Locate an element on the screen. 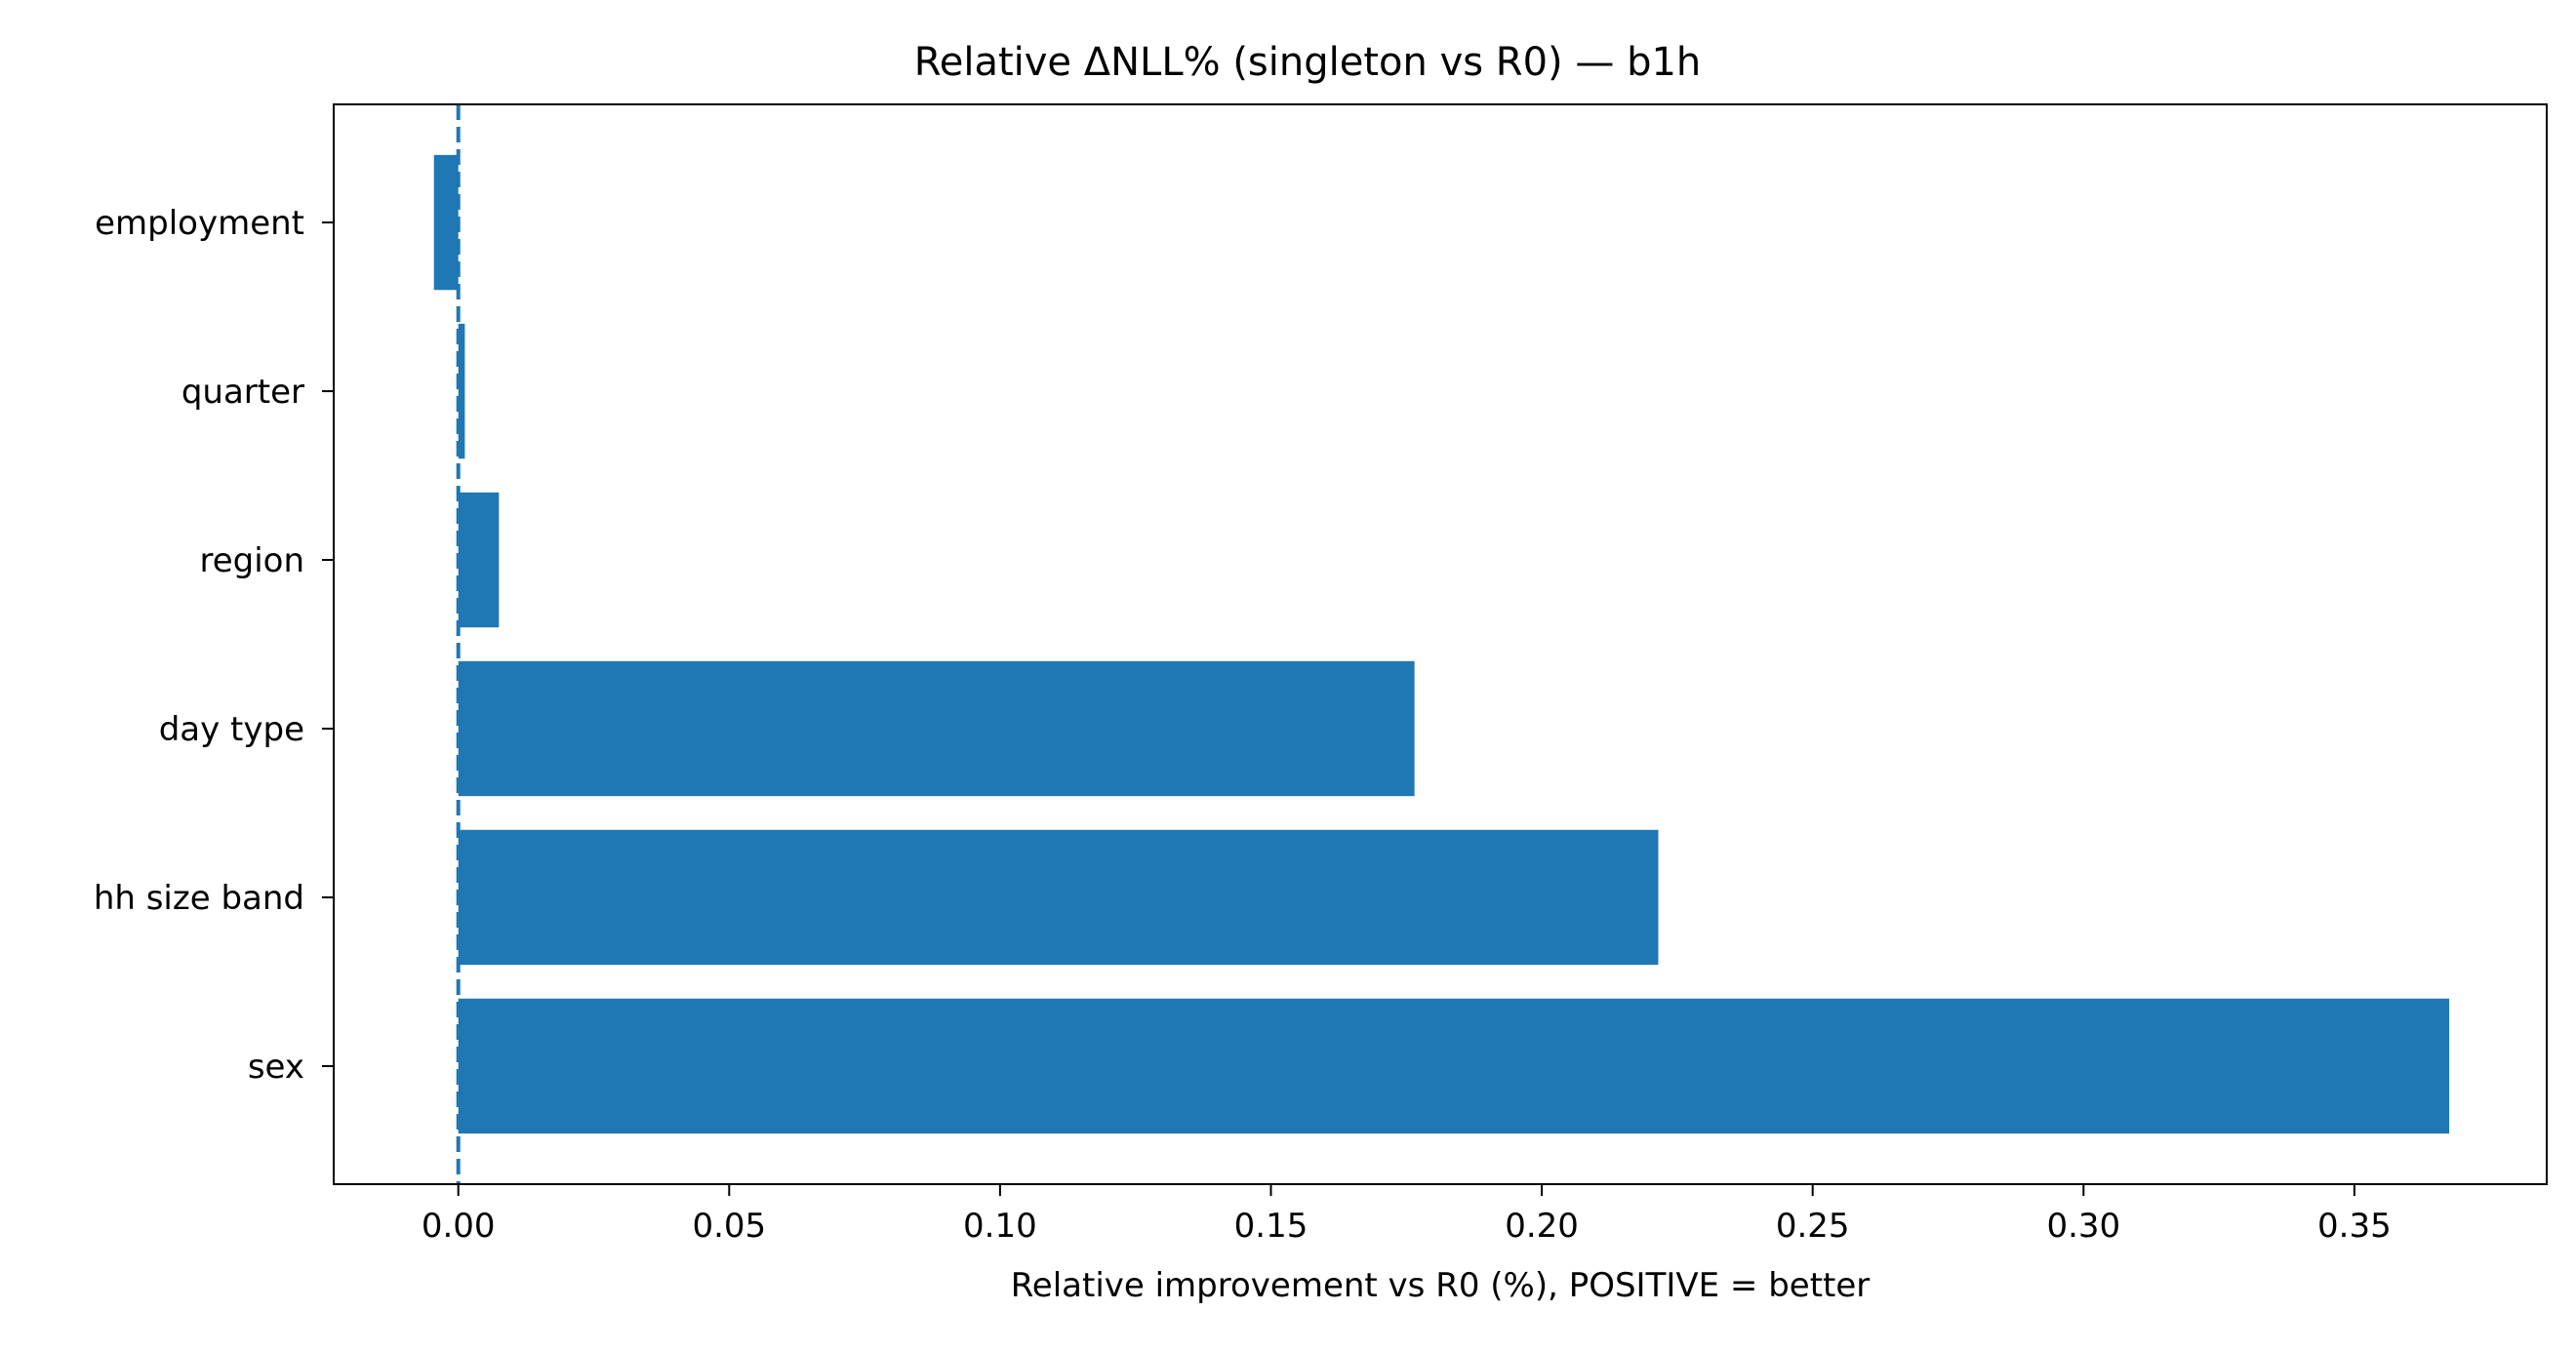 The image size is (2576, 1350). bar-employment is located at coordinates (446, 222).